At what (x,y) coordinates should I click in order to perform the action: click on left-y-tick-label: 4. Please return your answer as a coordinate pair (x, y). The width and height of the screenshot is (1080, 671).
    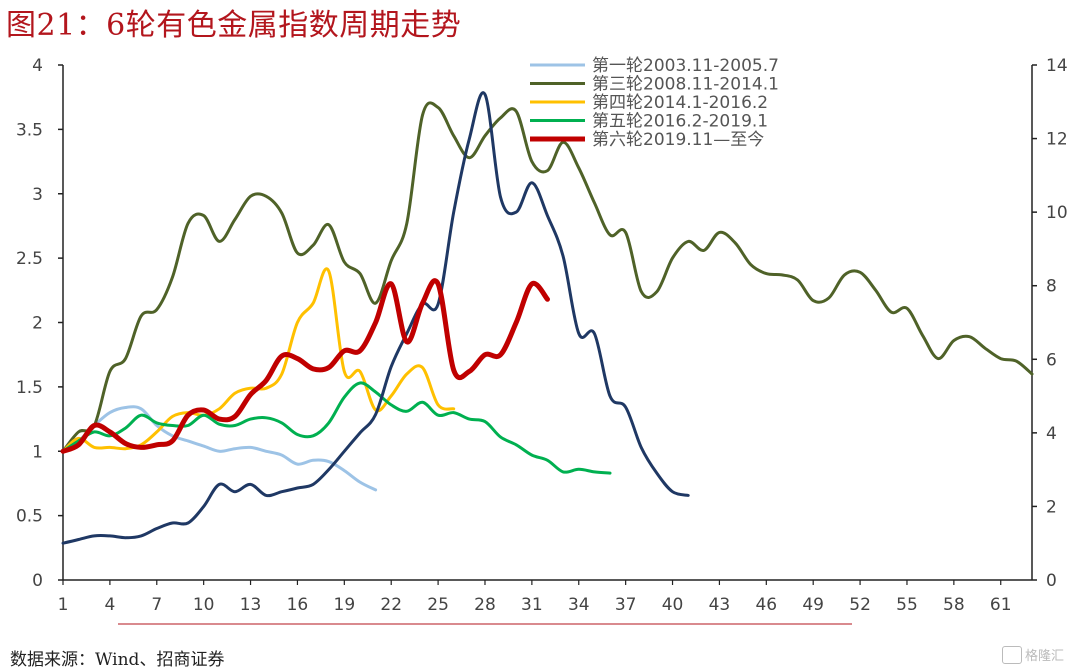
    Looking at the image, I should click on (37, 66).